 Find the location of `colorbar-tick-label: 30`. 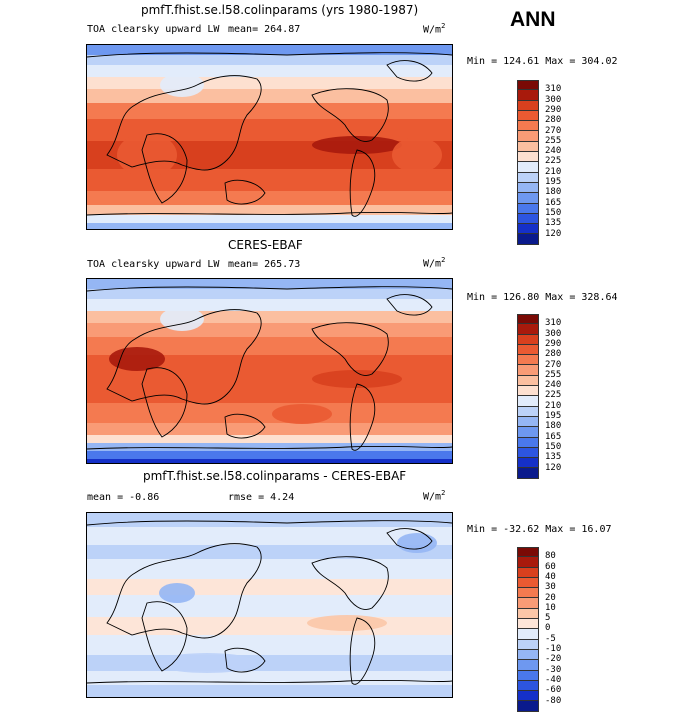

colorbar-tick-label: 30 is located at coordinates (550, 587).